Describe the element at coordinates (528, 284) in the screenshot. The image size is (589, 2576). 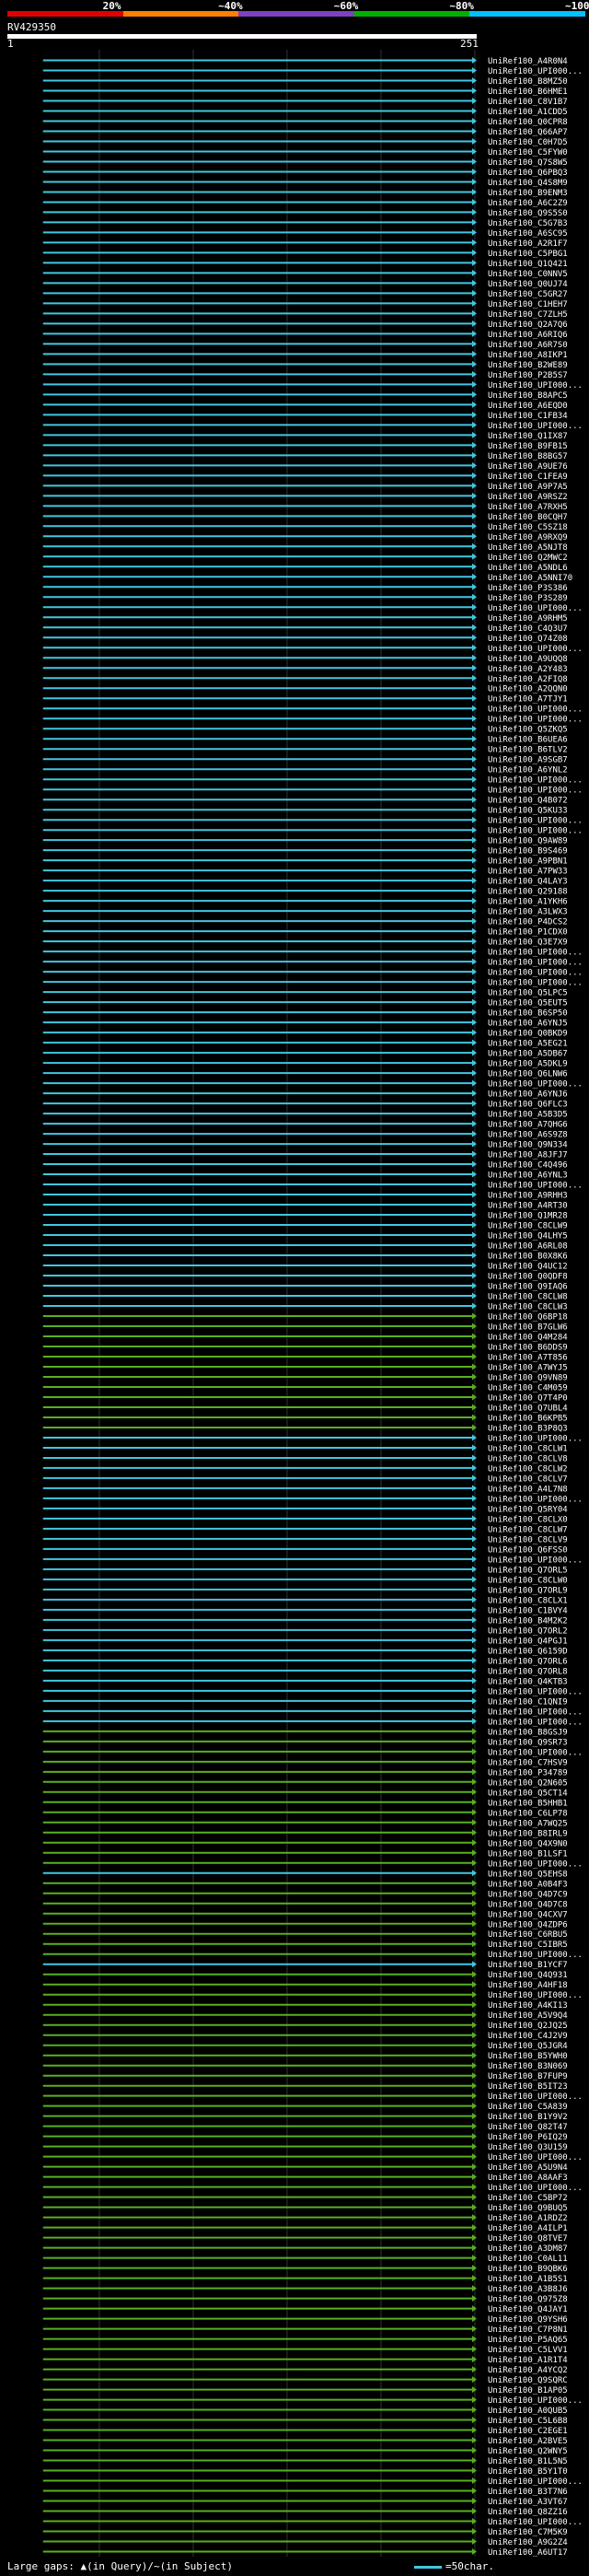
I see `hit-label: UniRef100_Q0UJ74` at that location.